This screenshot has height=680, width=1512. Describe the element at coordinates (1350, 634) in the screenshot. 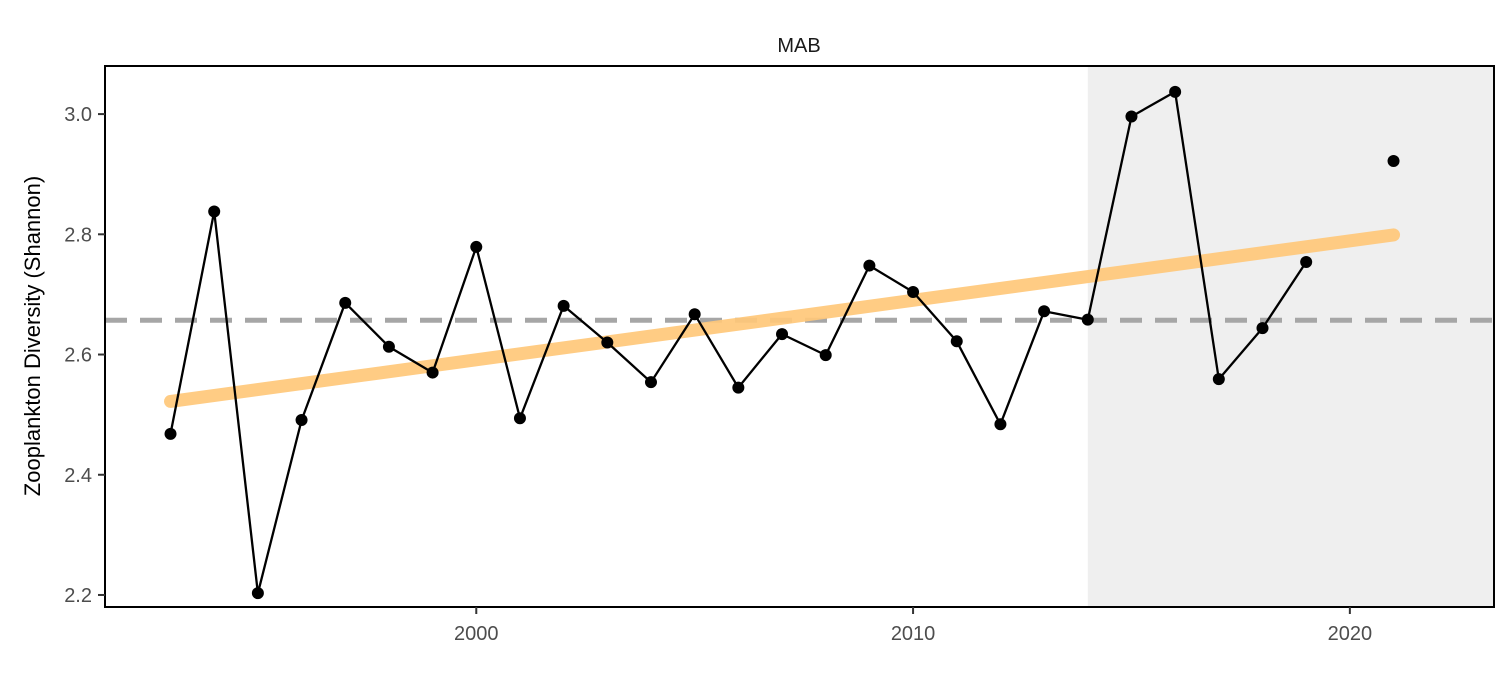

I see `x-tick-label: 2020` at that location.